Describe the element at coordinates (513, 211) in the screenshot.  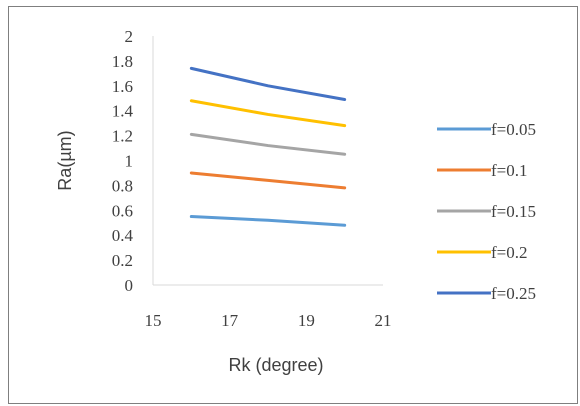
I see `legend-label: f=0.15` at that location.